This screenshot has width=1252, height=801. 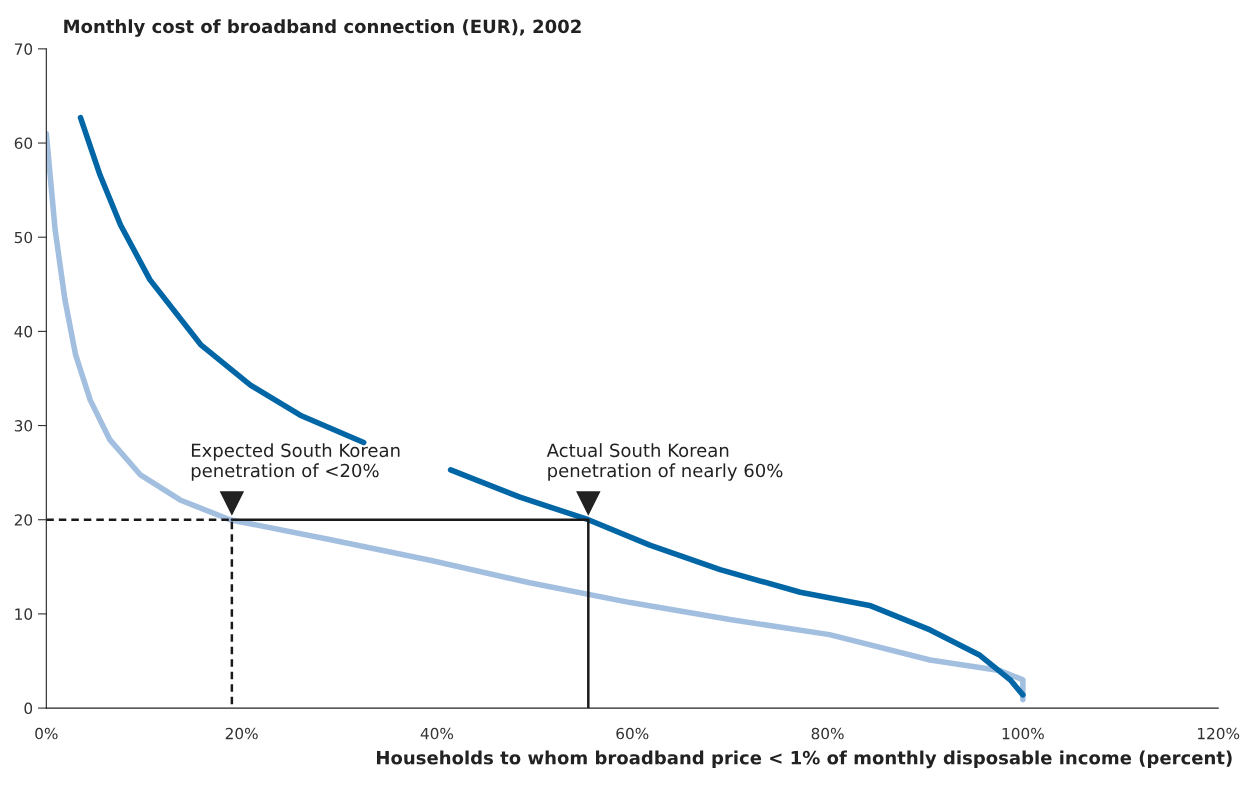 What do you see at coordinates (23, 143) in the screenshot?
I see `y-tick-label: 60` at bounding box center [23, 143].